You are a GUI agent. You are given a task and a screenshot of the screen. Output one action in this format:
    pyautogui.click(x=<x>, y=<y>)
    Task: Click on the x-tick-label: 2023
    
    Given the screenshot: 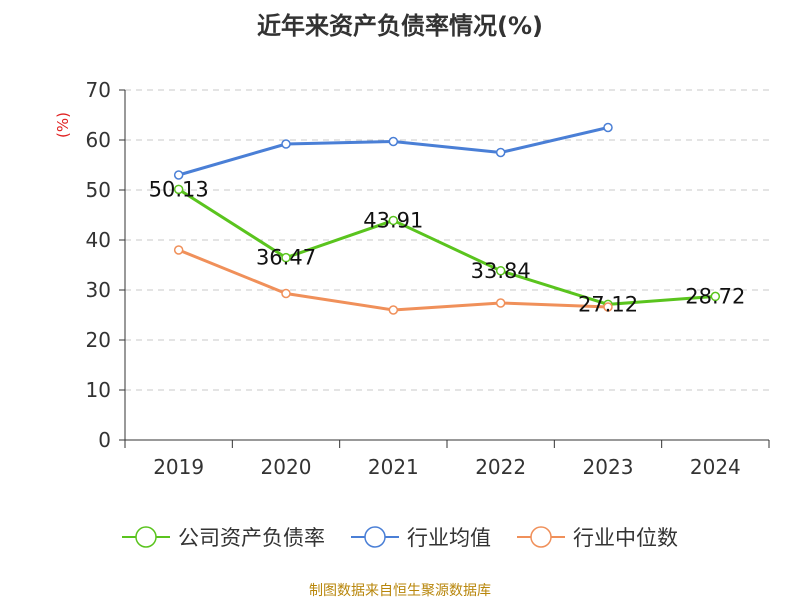 What is the action you would take?
    pyautogui.click(x=608, y=467)
    